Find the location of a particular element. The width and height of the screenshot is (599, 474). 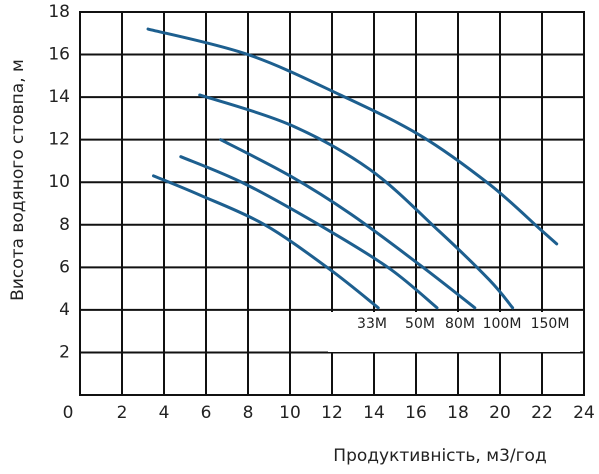

legend-box is located at coordinates (454, 332).